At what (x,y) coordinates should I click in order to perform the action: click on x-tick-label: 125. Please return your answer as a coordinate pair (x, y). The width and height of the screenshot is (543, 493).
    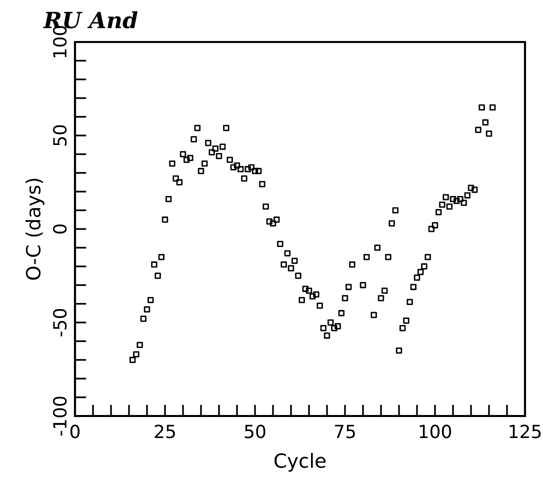
    Looking at the image, I should click on (525, 431).